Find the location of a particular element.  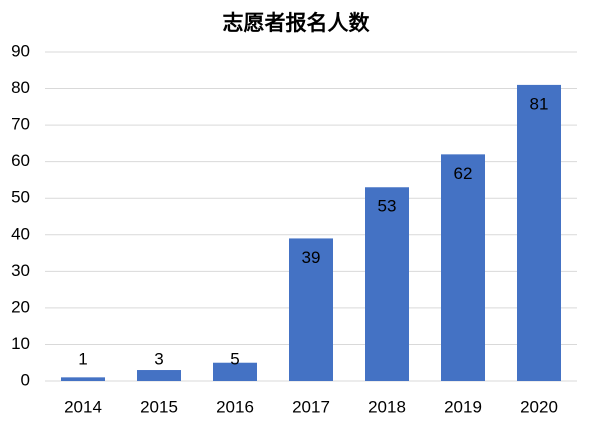

x-tick-label: 2015 is located at coordinates (159, 406).